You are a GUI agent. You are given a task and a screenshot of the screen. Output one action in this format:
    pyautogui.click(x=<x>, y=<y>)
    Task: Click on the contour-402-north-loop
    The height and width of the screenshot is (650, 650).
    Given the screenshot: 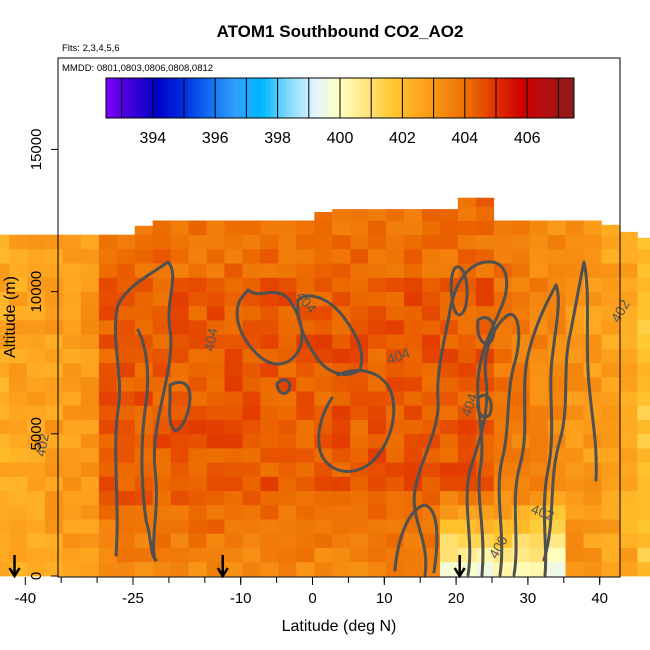 What is the action you would take?
    pyautogui.click(x=459, y=291)
    